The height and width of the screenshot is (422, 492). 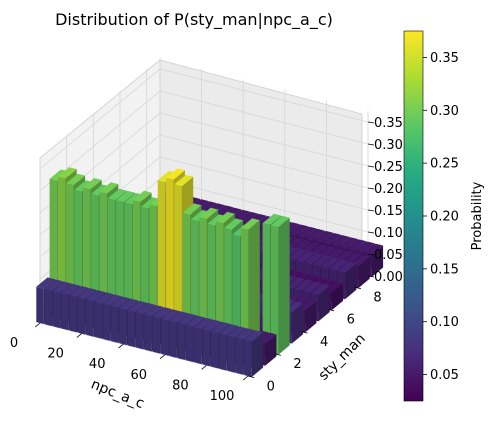 I want to click on colorbar-tick-label: 0.25, so click(x=444, y=164).